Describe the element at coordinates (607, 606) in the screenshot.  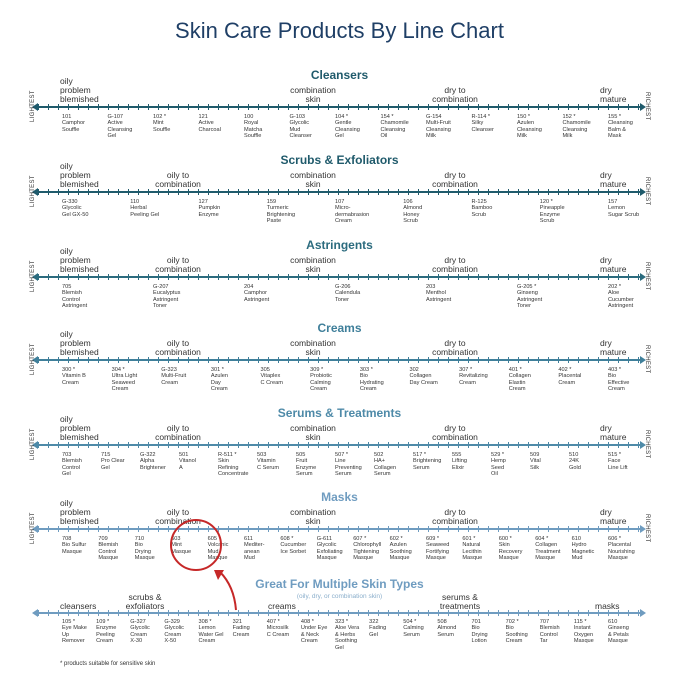
I see `category-header-masks: masks` at that location.